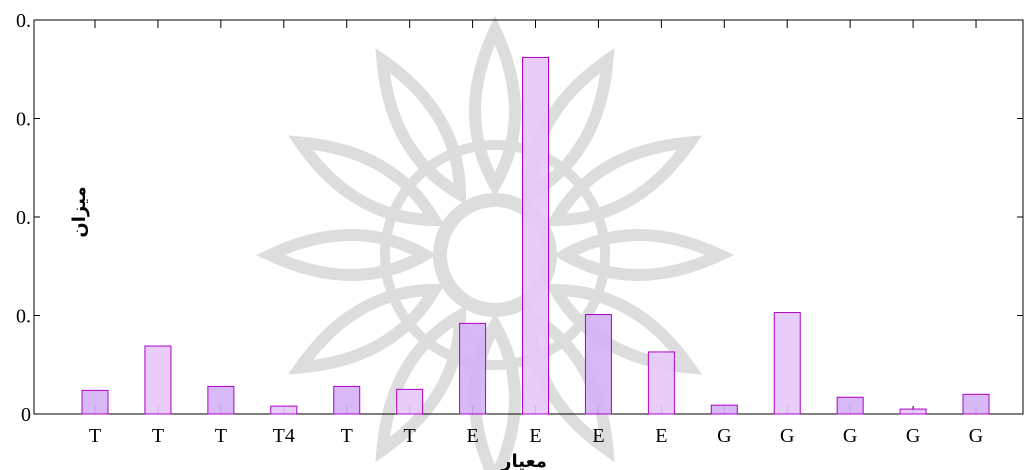 The height and width of the screenshot is (470, 1029). Describe the element at coordinates (523, 460) in the screenshot. I see `x-axis-title: معیار` at that location.